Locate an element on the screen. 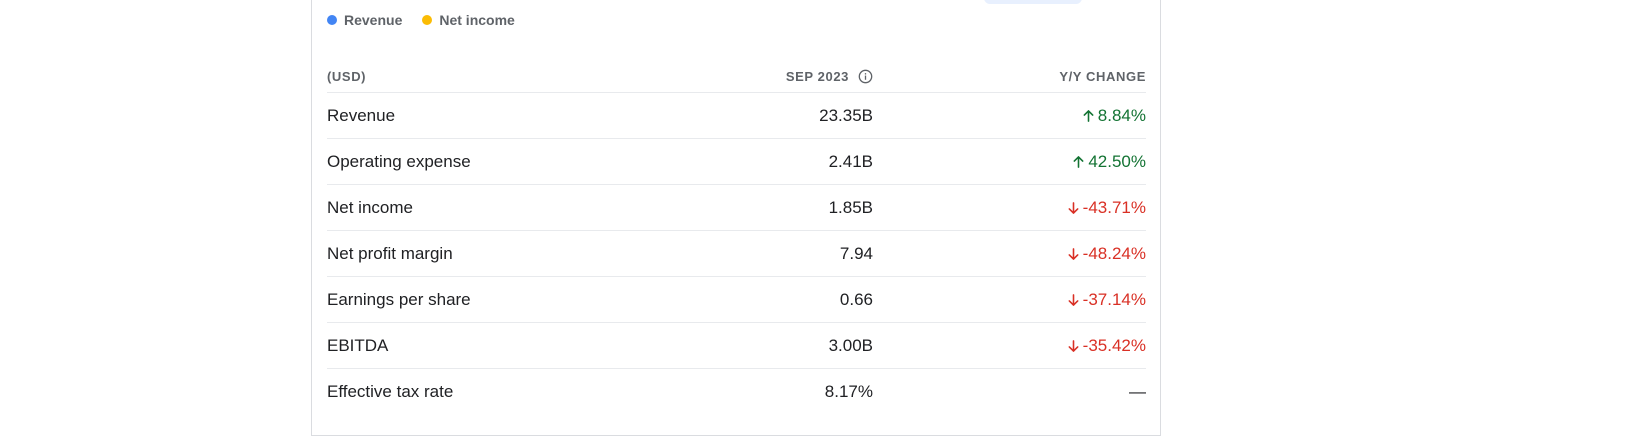  table-row-net-income: Net income 1.85B -43.71% is located at coordinates (736, 208).